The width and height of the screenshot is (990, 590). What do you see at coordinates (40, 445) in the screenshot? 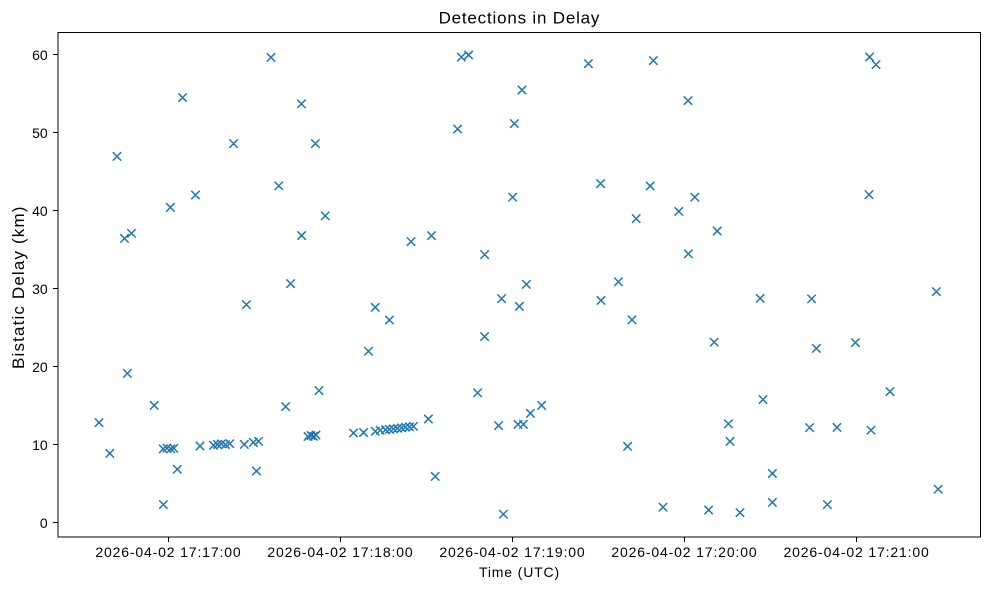
I see `svg-text: 10` at bounding box center [40, 445].